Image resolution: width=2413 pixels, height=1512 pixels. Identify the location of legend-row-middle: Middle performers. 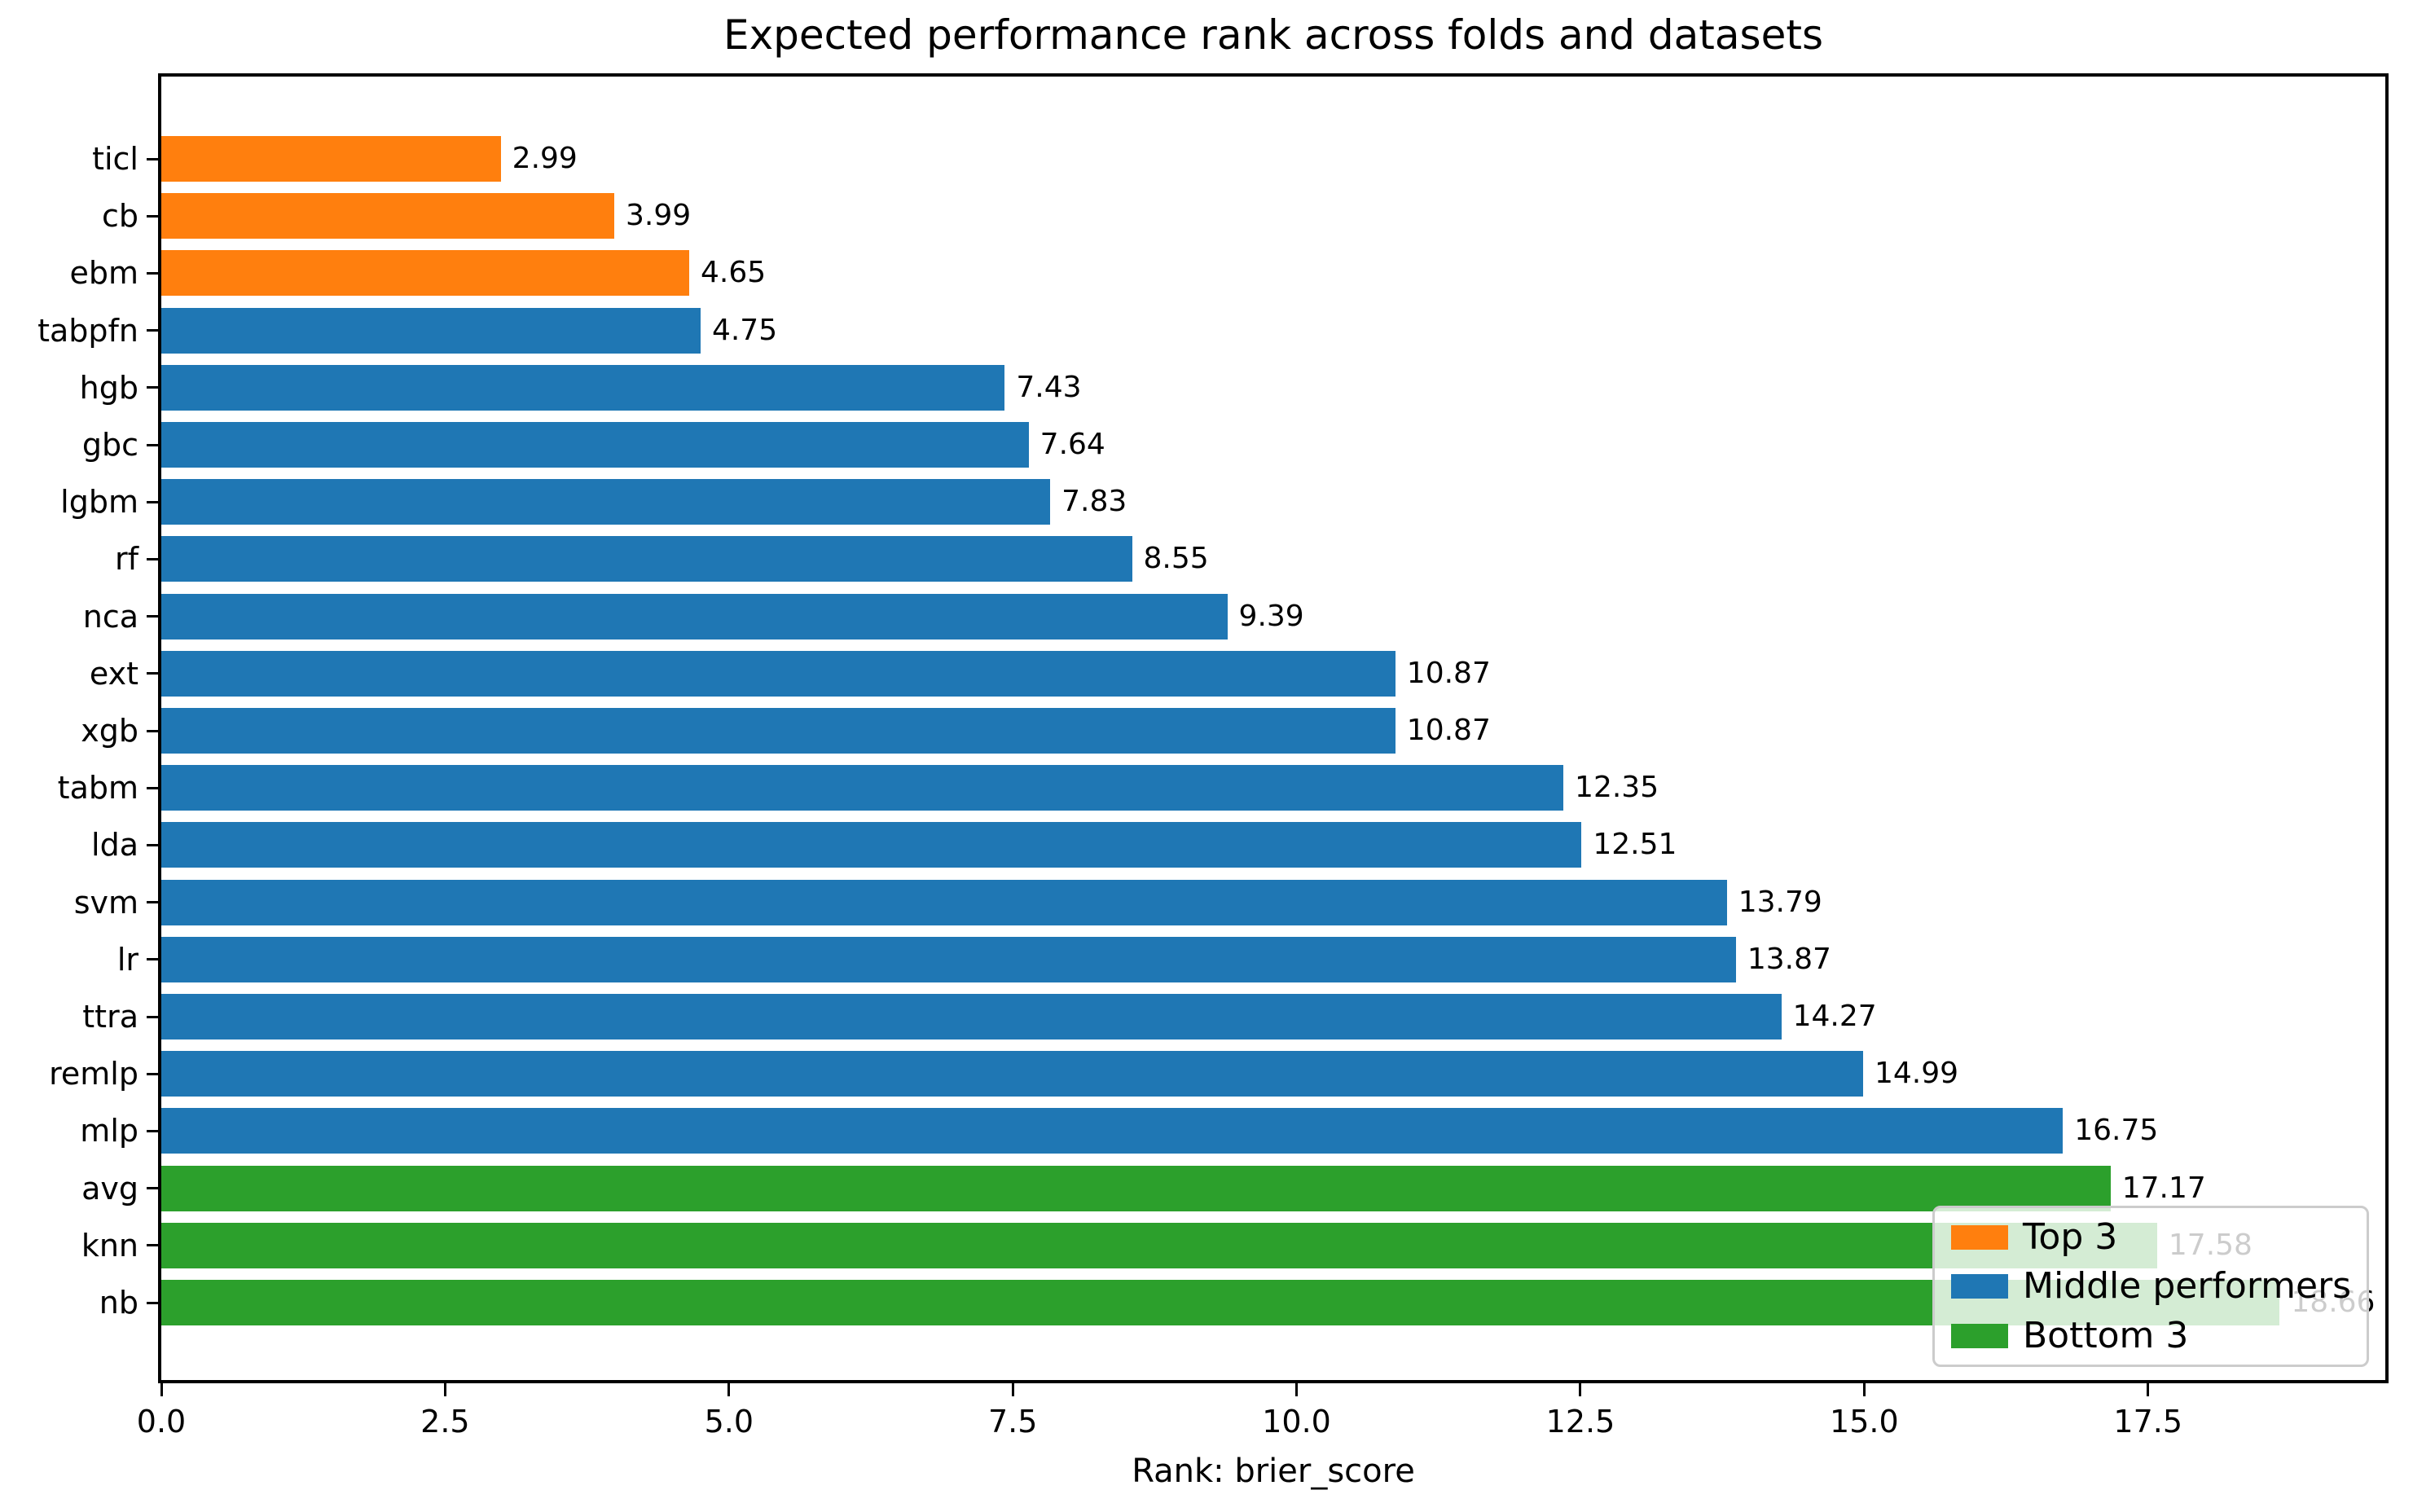
(2159, 1286).